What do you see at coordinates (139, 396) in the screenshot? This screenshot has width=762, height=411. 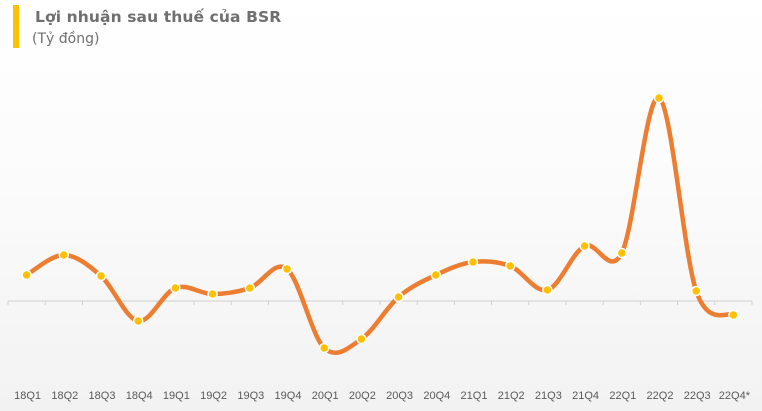 I see `x-axis-label: 18Q4` at bounding box center [139, 396].